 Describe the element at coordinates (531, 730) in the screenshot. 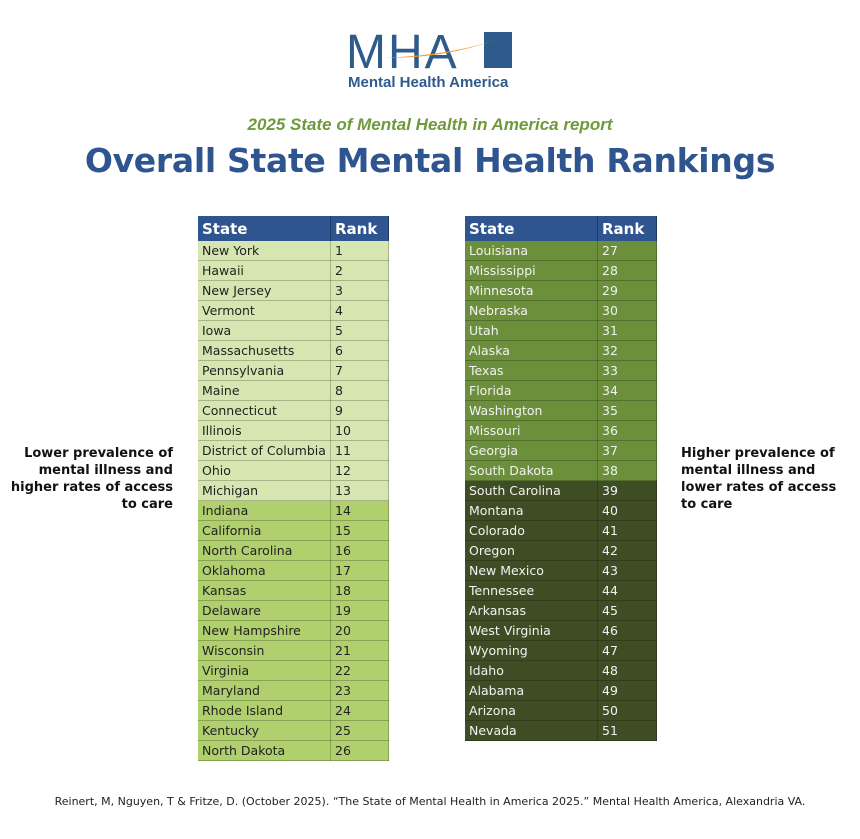

I see `state-cell: Nevada` at that location.